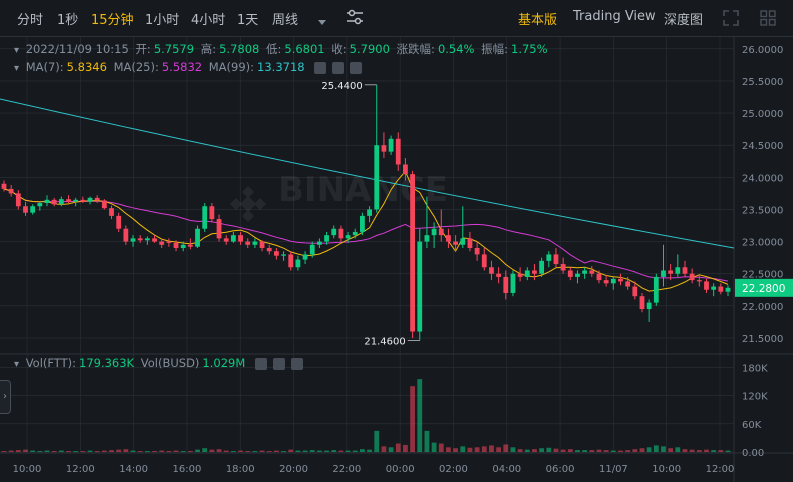  What do you see at coordinates (80, 469) in the screenshot?
I see `time-tick-label: 12:00` at bounding box center [80, 469].